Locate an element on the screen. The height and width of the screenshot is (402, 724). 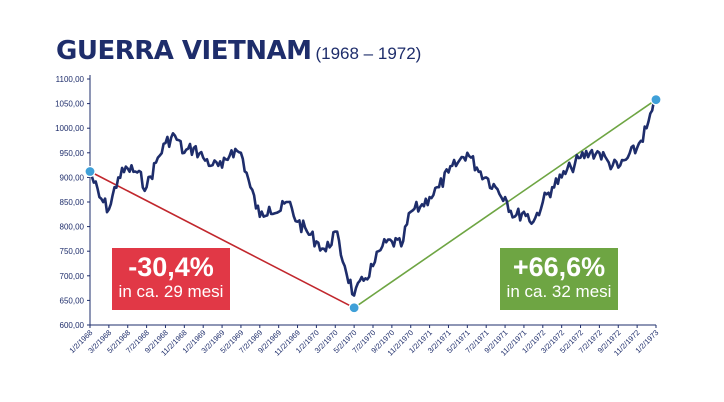
decline-trend-line is located at coordinates (222, 239).